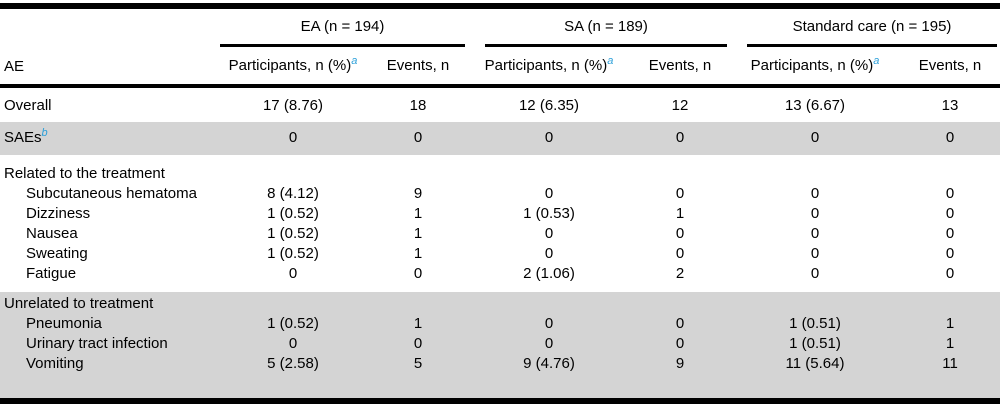 This screenshot has width=1000, height=404. I want to click on group-header-2: Standard care (n = 195), so click(865, 26).